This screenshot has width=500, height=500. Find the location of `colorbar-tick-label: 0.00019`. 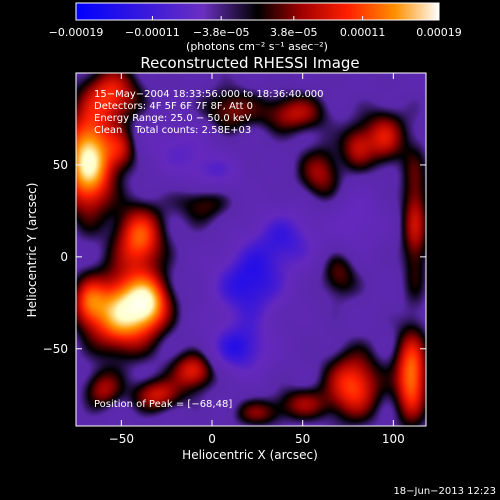

colorbar-tick-label: 0.00019 is located at coordinates (439, 32).